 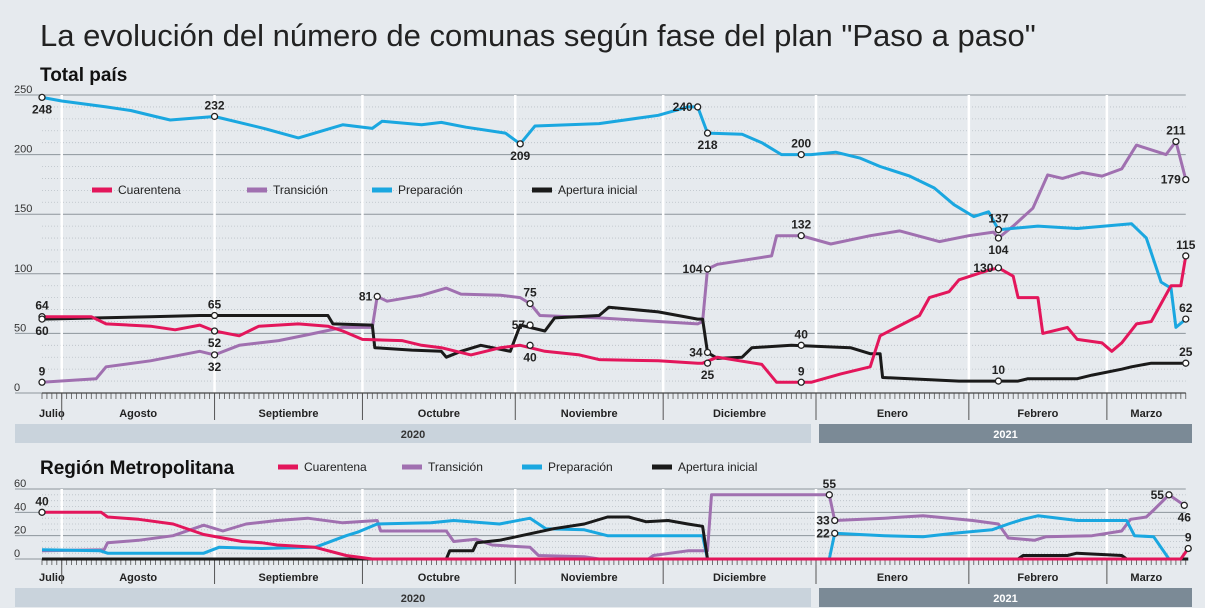 What do you see at coordinates (23, 90) in the screenshot?
I see `y-tick-label: 250` at bounding box center [23, 90].